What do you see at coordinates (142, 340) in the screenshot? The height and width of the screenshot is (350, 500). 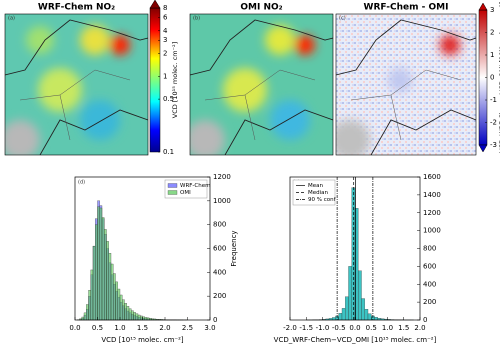 I see `x-axis-label: VCD [10¹⁵ molec. cm⁻²]` at bounding box center [142, 340].